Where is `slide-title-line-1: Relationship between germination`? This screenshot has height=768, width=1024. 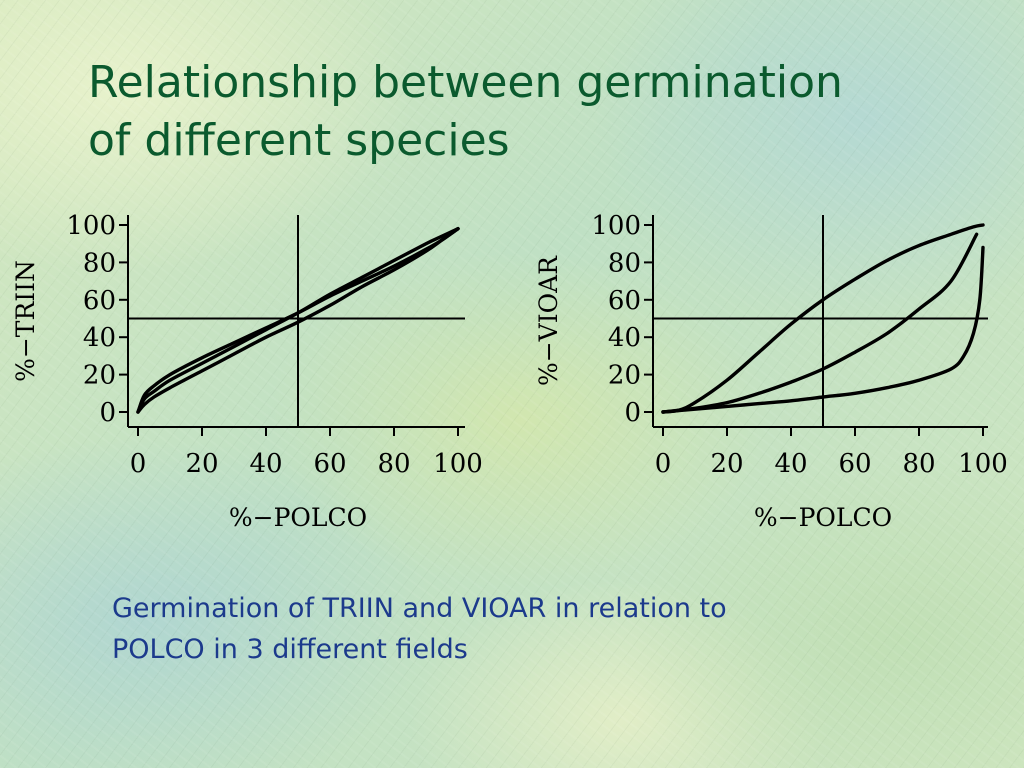
slide-title-line-1: Relationship between germination is located at coordinates (465, 82).